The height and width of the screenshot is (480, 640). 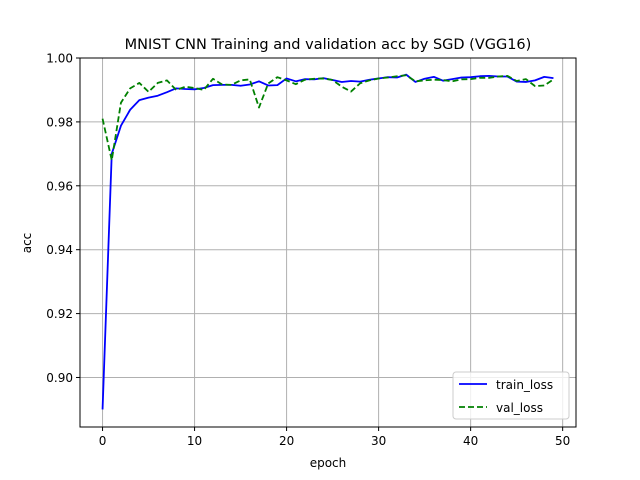 What do you see at coordinates (286, 441) in the screenshot?
I see `x-tick-label: 20` at bounding box center [286, 441].